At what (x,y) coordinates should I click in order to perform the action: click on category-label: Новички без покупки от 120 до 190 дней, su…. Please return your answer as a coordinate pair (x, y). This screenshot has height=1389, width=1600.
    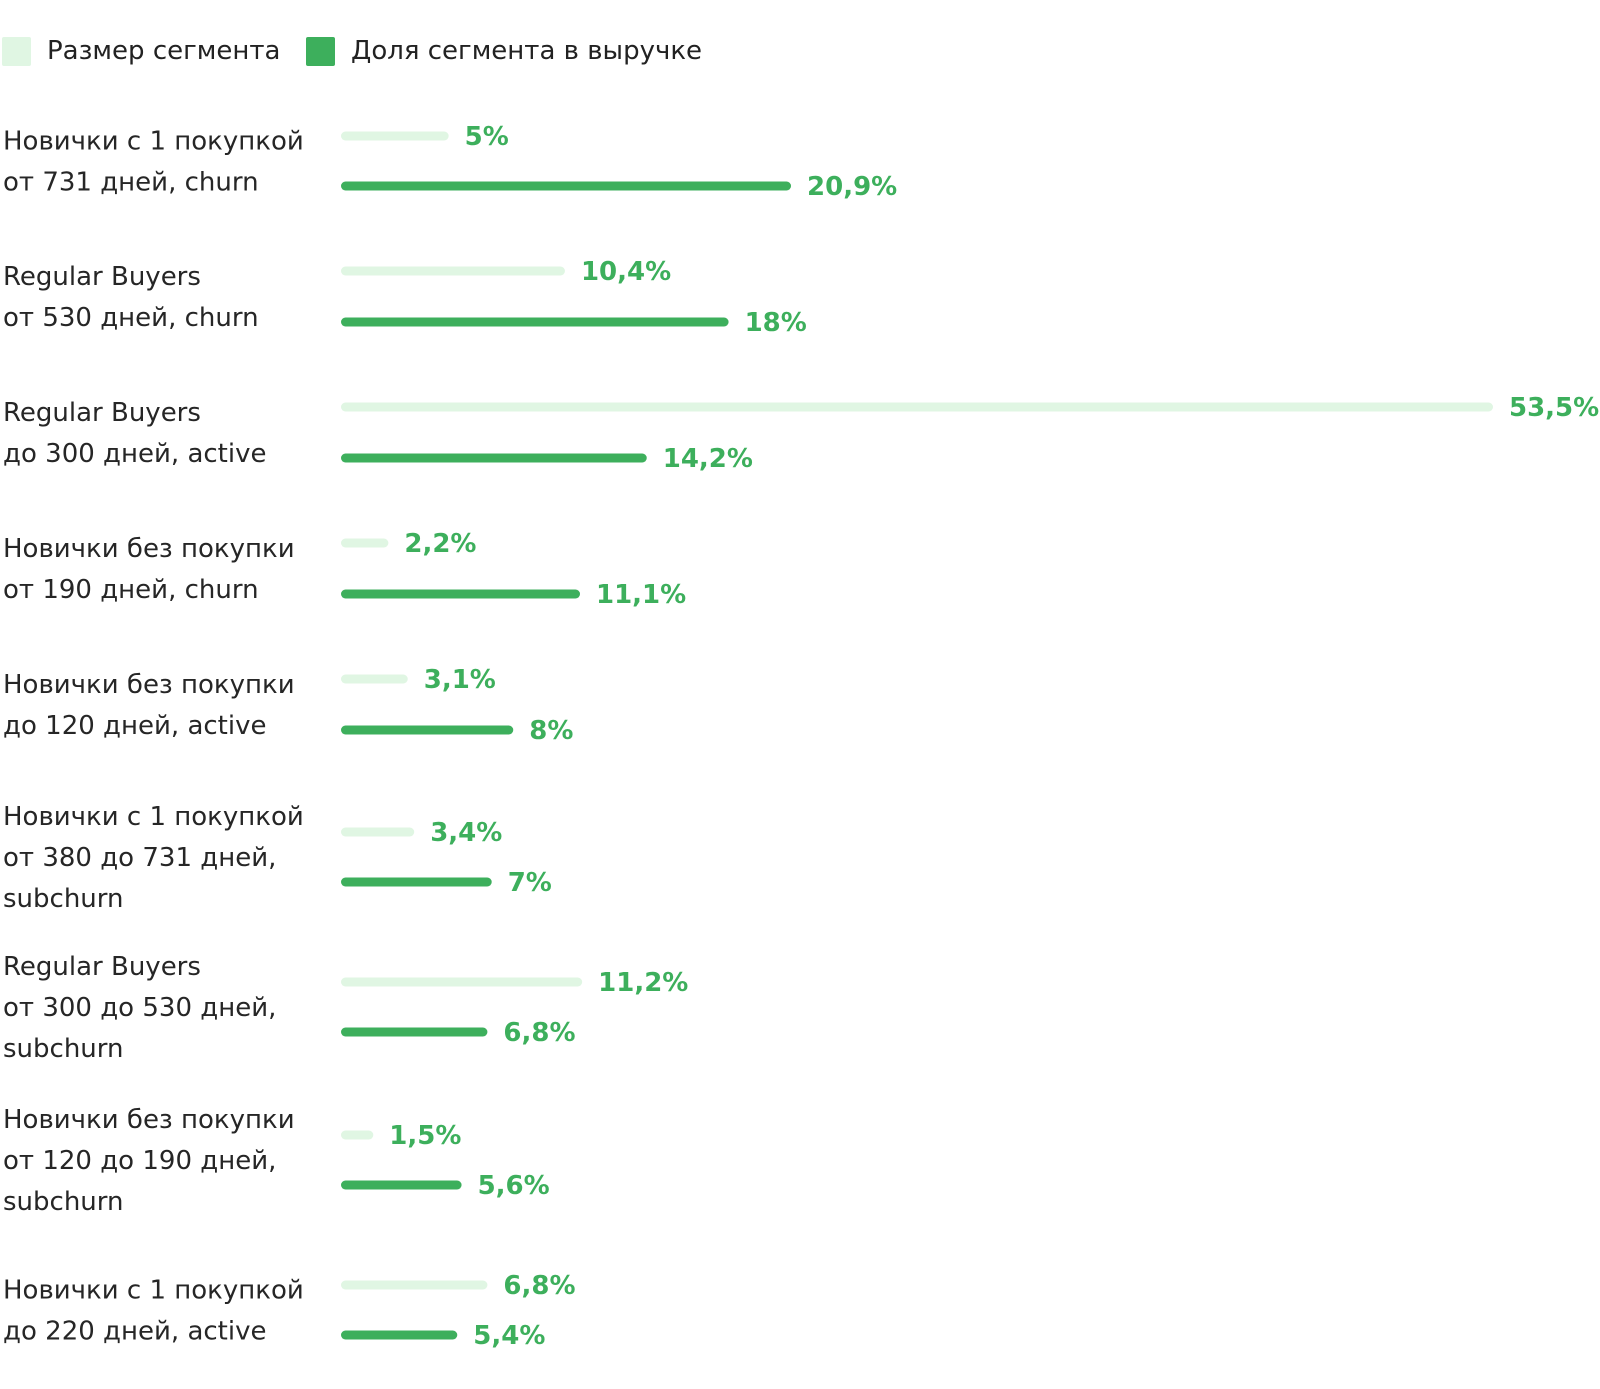
    Looking at the image, I should click on (149, 1161).